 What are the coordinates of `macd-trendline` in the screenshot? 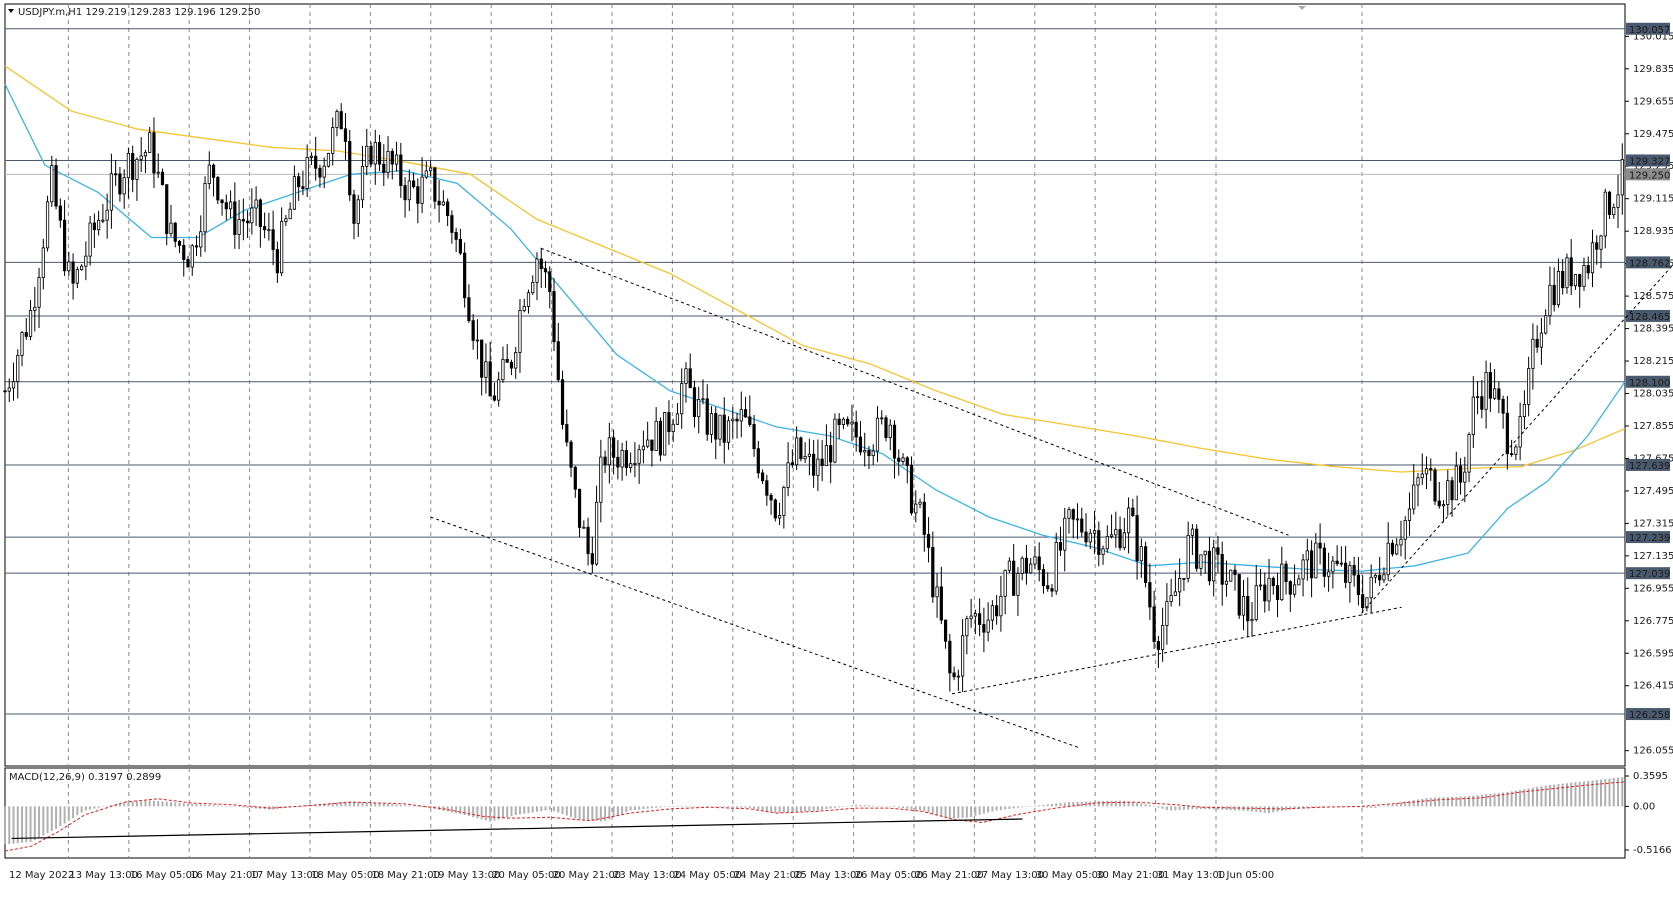 It's located at (517, 829).